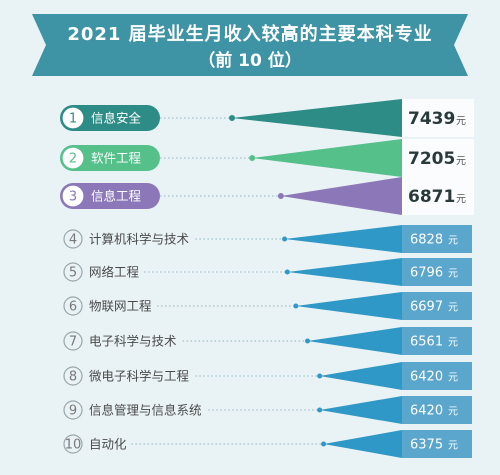 The width and height of the screenshot is (500, 475). Describe the element at coordinates (116, 196) in the screenshot. I see `category-label: 信息工程` at that location.